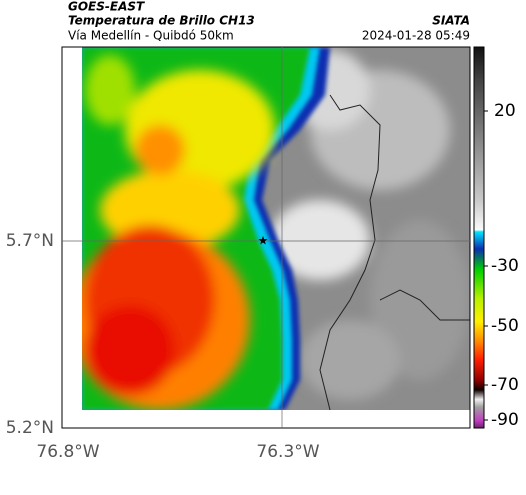  Describe the element at coordinates (287, 452) in the screenshot. I see `lon-label: 76.3°W` at that location.